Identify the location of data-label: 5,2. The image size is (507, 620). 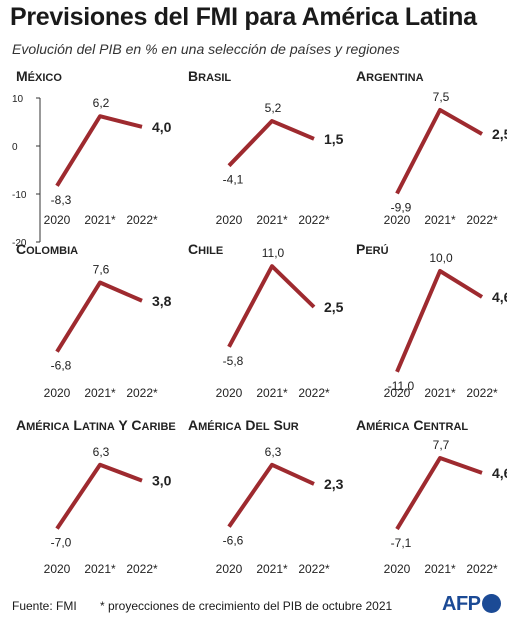
(273, 108).